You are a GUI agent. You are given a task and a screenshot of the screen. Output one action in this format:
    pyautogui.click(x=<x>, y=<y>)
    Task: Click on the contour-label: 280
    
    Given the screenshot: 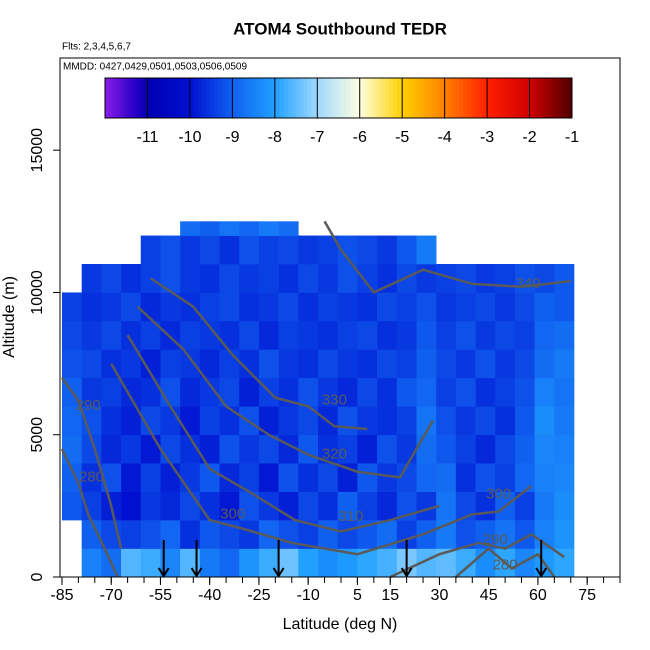 What is the action you would take?
    pyautogui.click(x=505, y=565)
    